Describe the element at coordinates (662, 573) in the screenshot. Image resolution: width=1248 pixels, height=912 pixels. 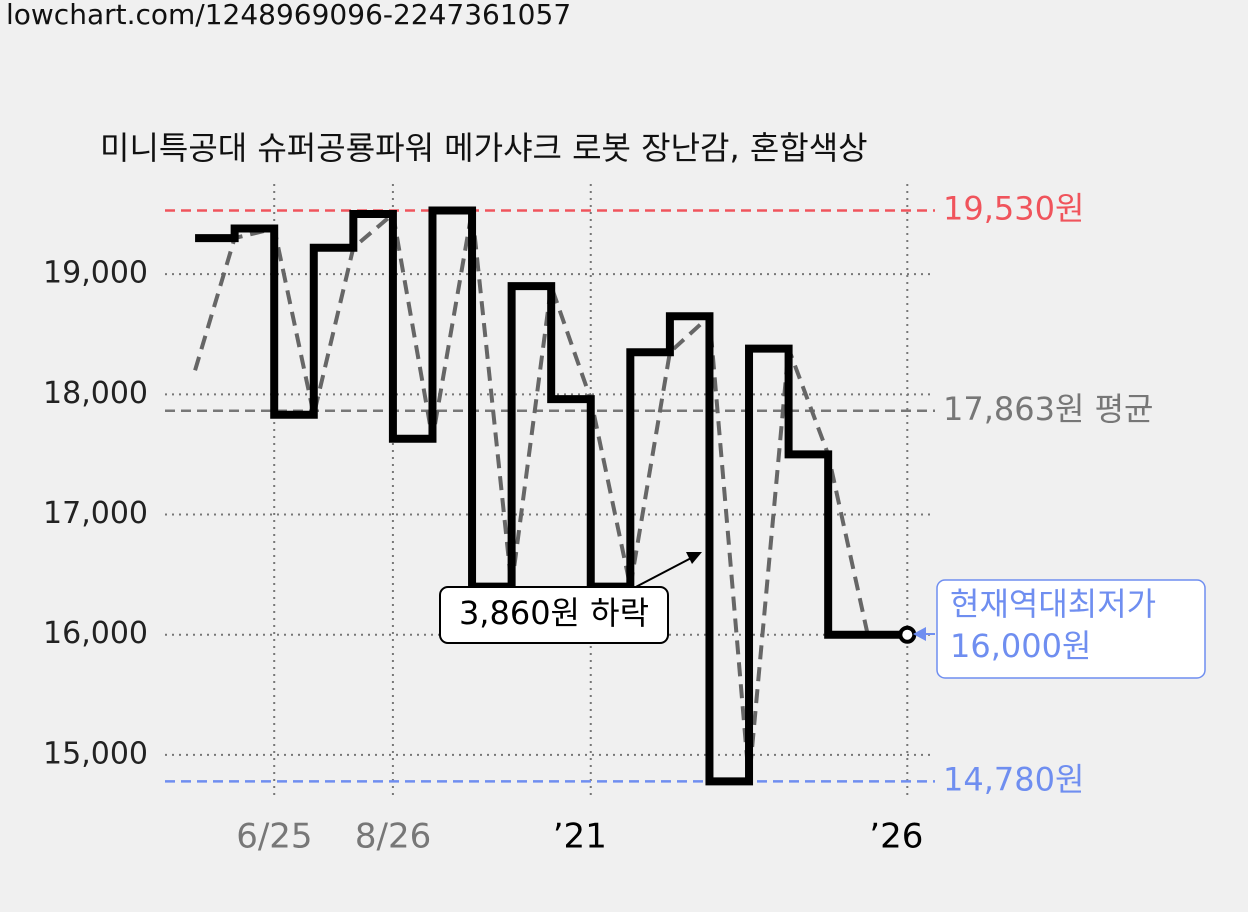
I see `annotation-arrow` at that location.